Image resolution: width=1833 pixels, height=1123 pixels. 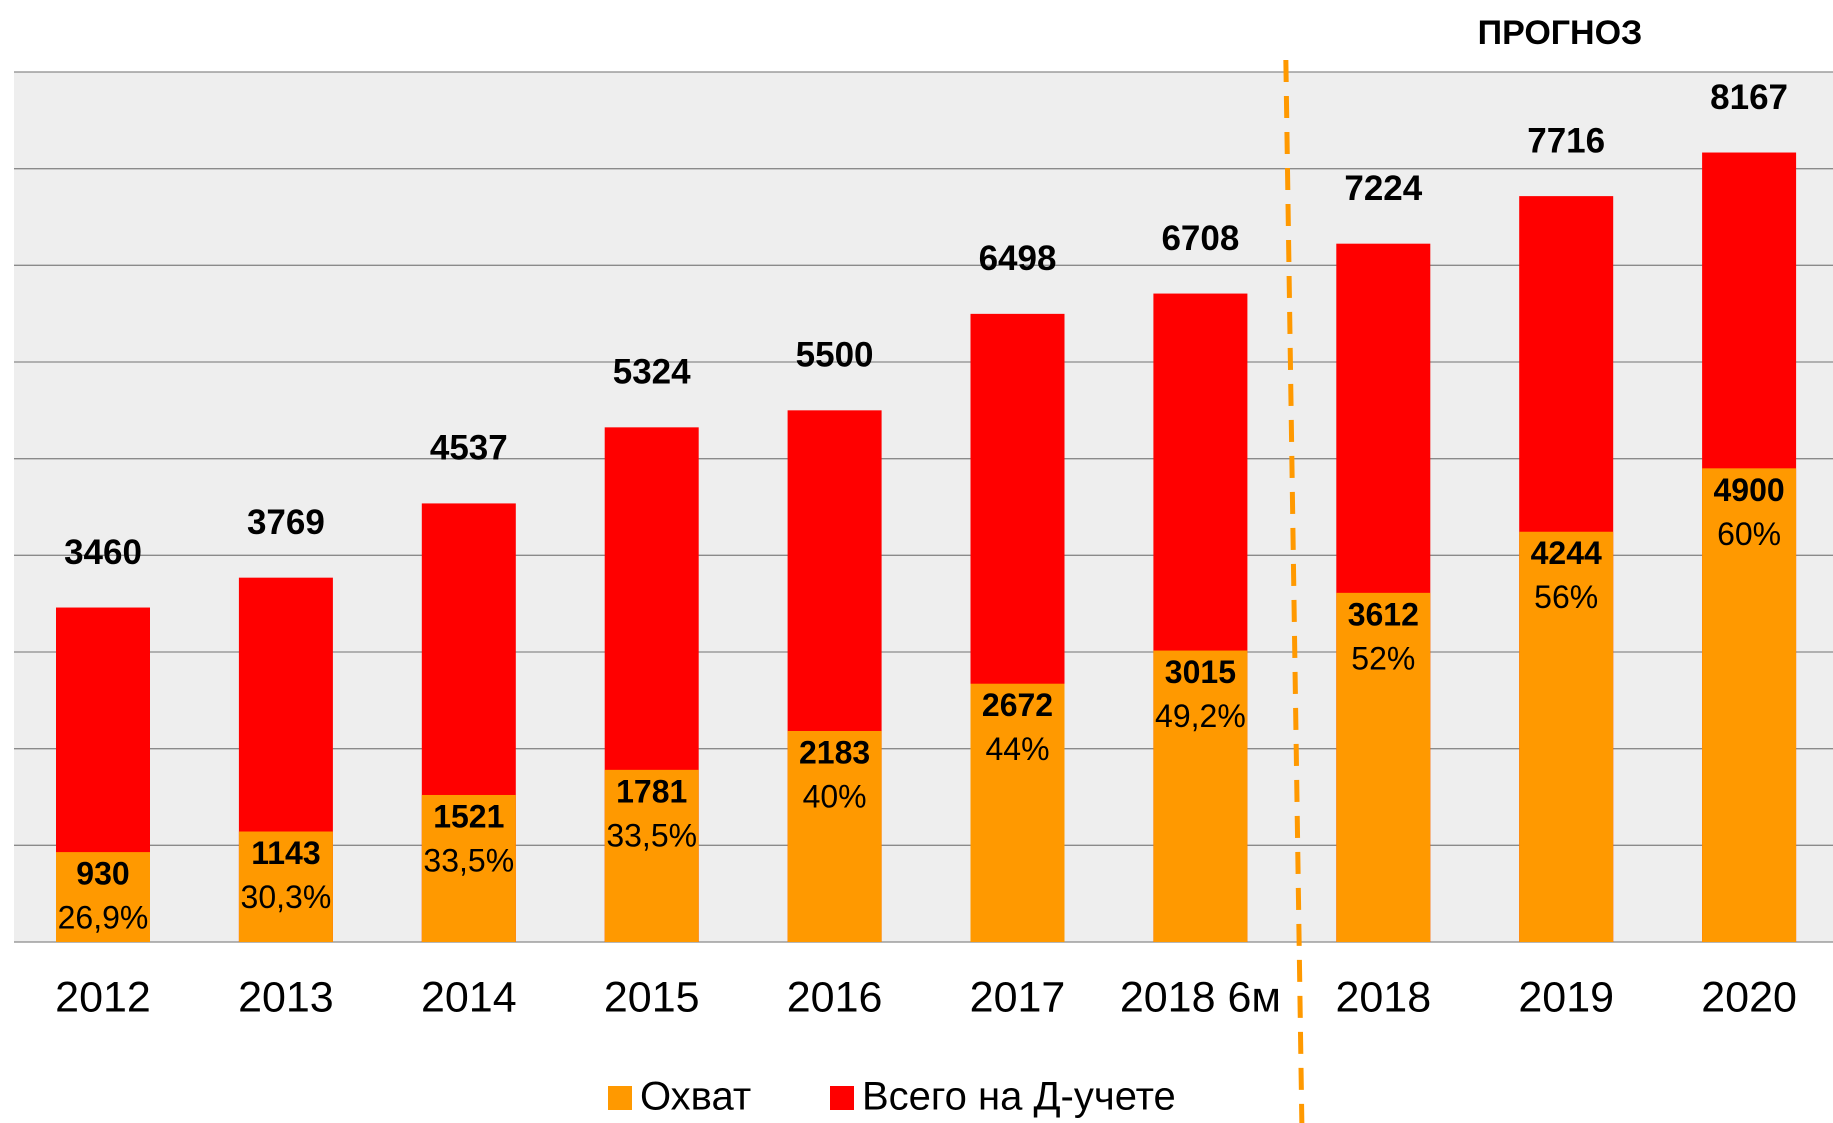 What do you see at coordinates (1018, 258) in the screenshot?
I see `total-label: 6498` at bounding box center [1018, 258].